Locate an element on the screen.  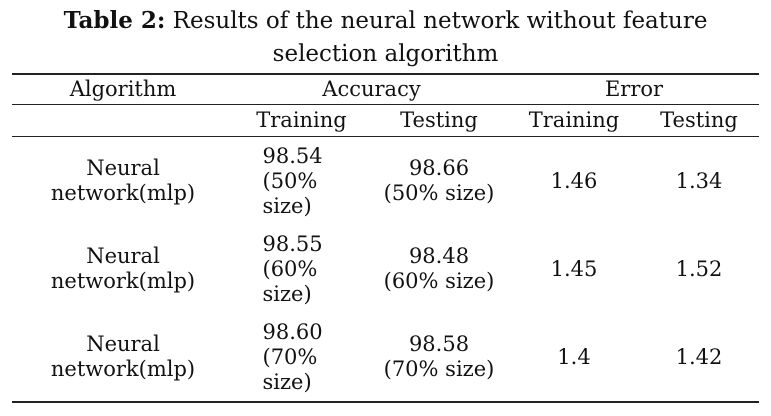
cell-error-training: 1.4 is located at coordinates (574, 358).